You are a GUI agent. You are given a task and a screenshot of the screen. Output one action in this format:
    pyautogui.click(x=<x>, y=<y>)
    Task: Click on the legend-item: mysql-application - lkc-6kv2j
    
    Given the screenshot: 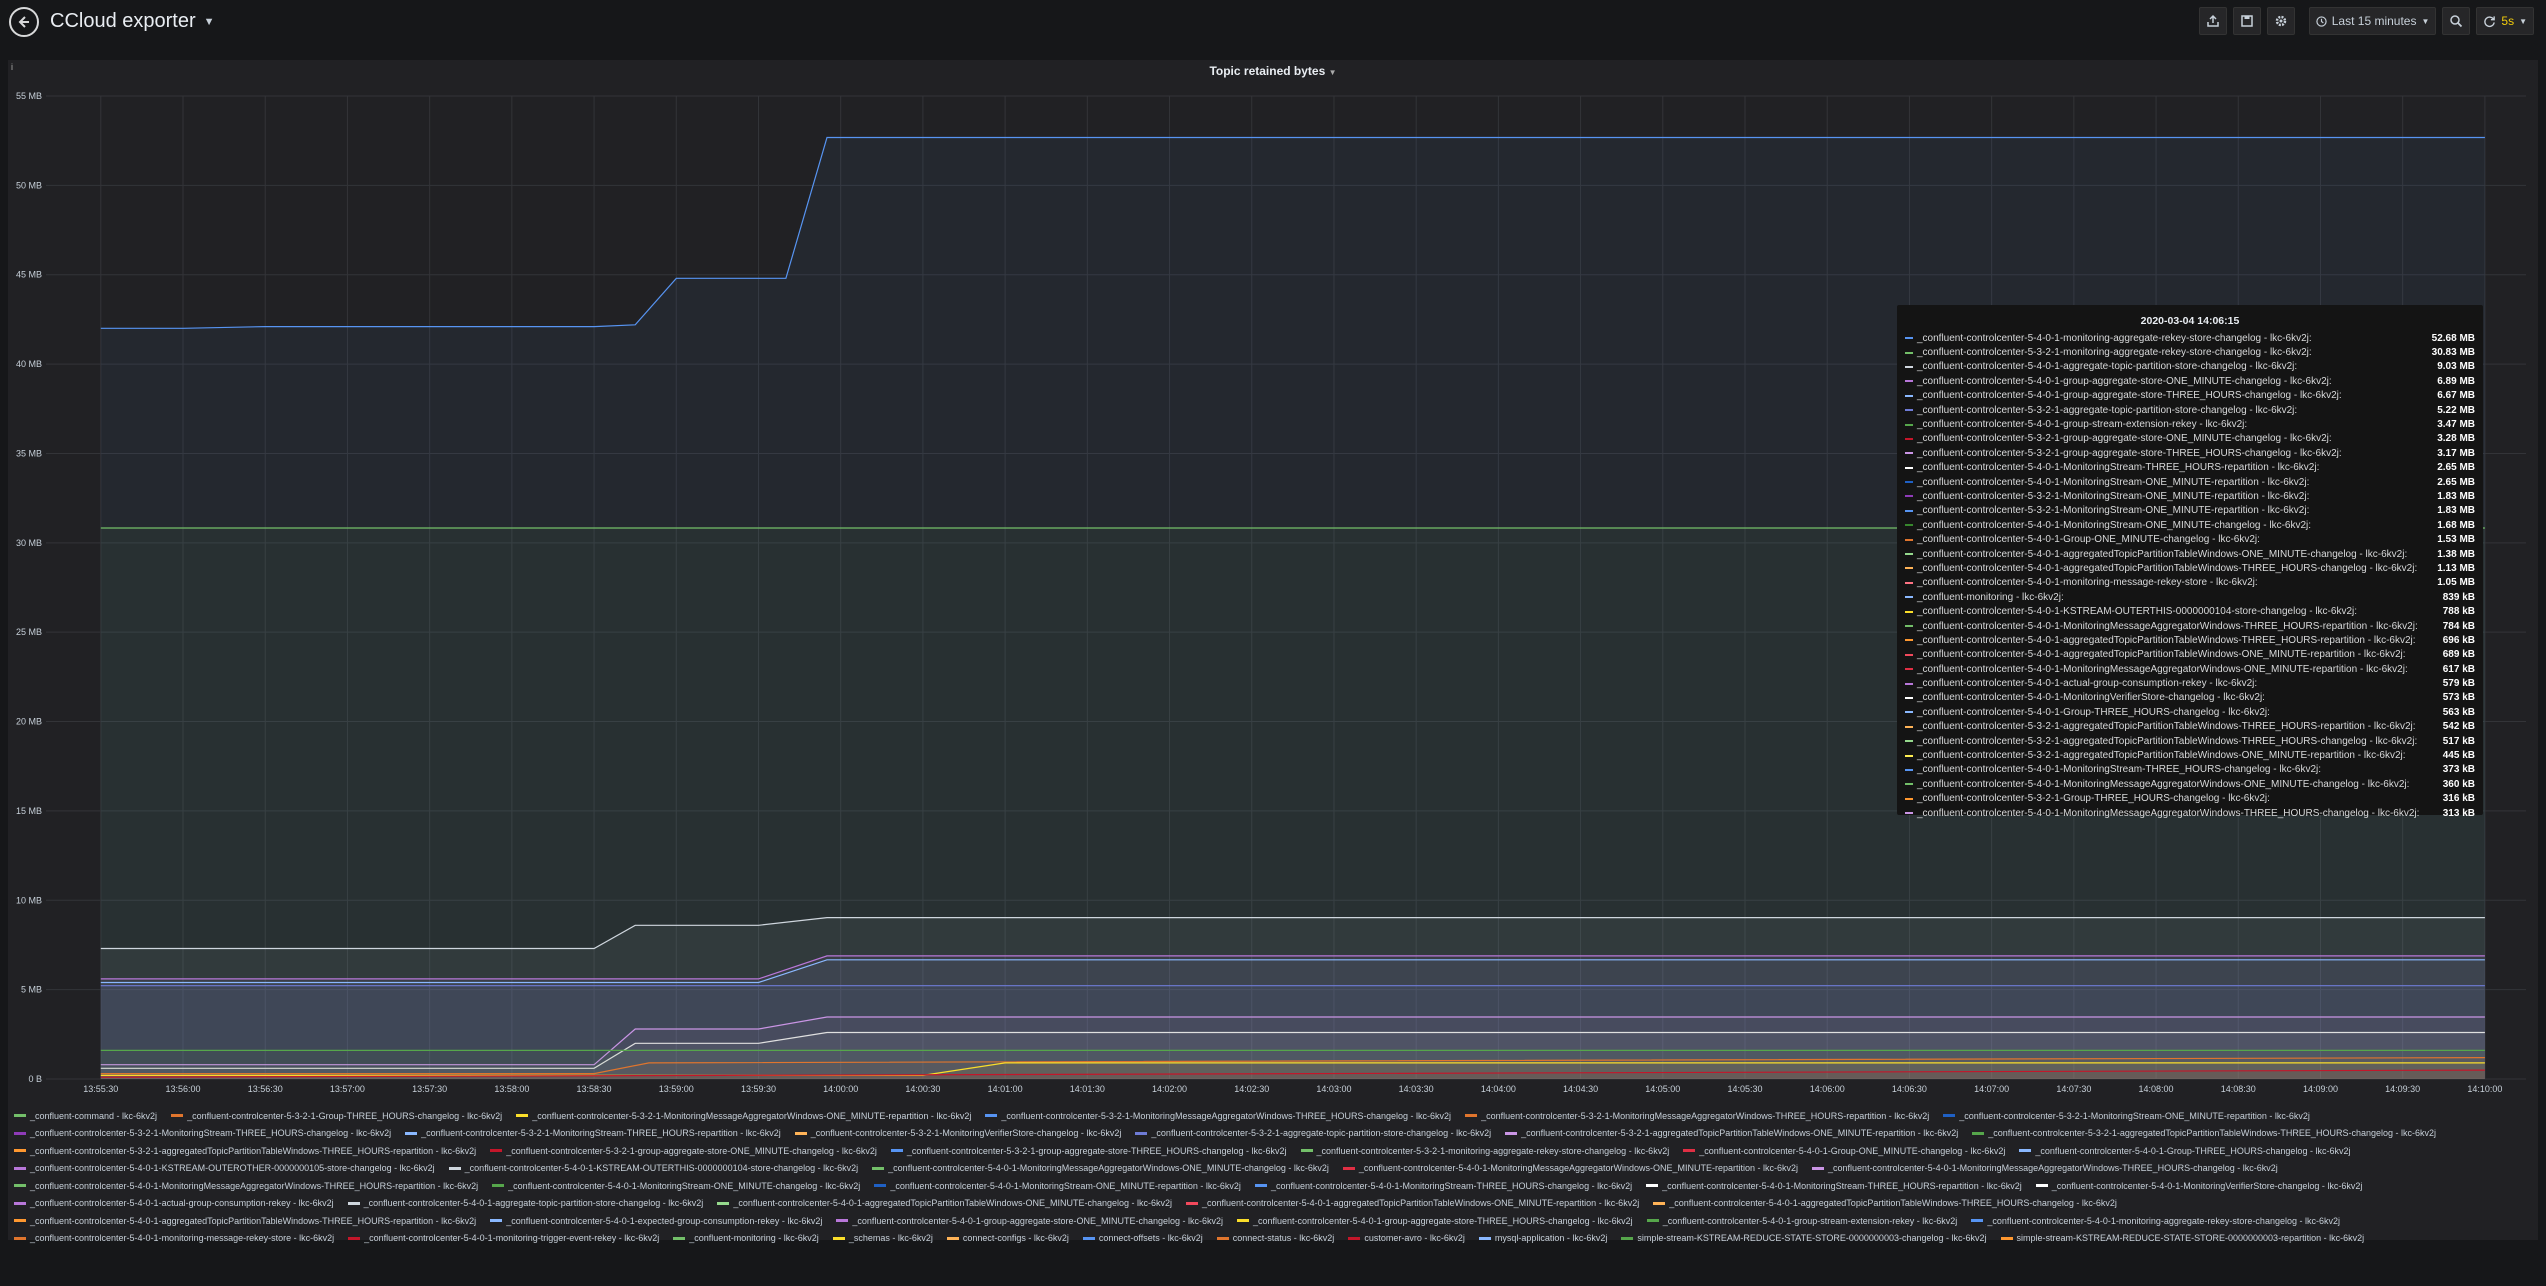 What is the action you would take?
    pyautogui.click(x=1542, y=1238)
    